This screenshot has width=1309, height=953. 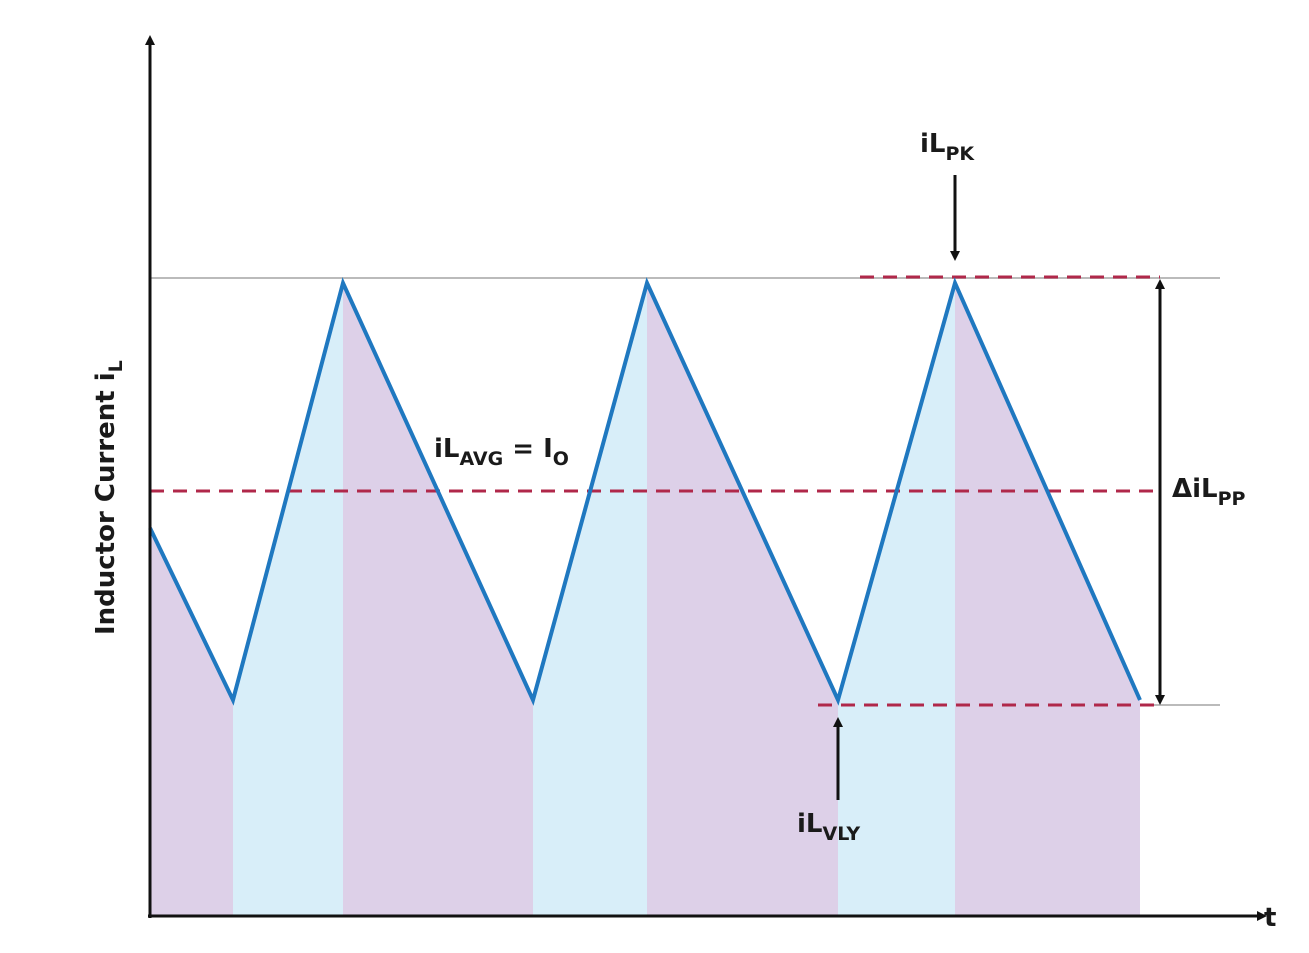 What do you see at coordinates (106, 503) in the screenshot?
I see `axis-label-text: Inductor Current i` at bounding box center [106, 503].